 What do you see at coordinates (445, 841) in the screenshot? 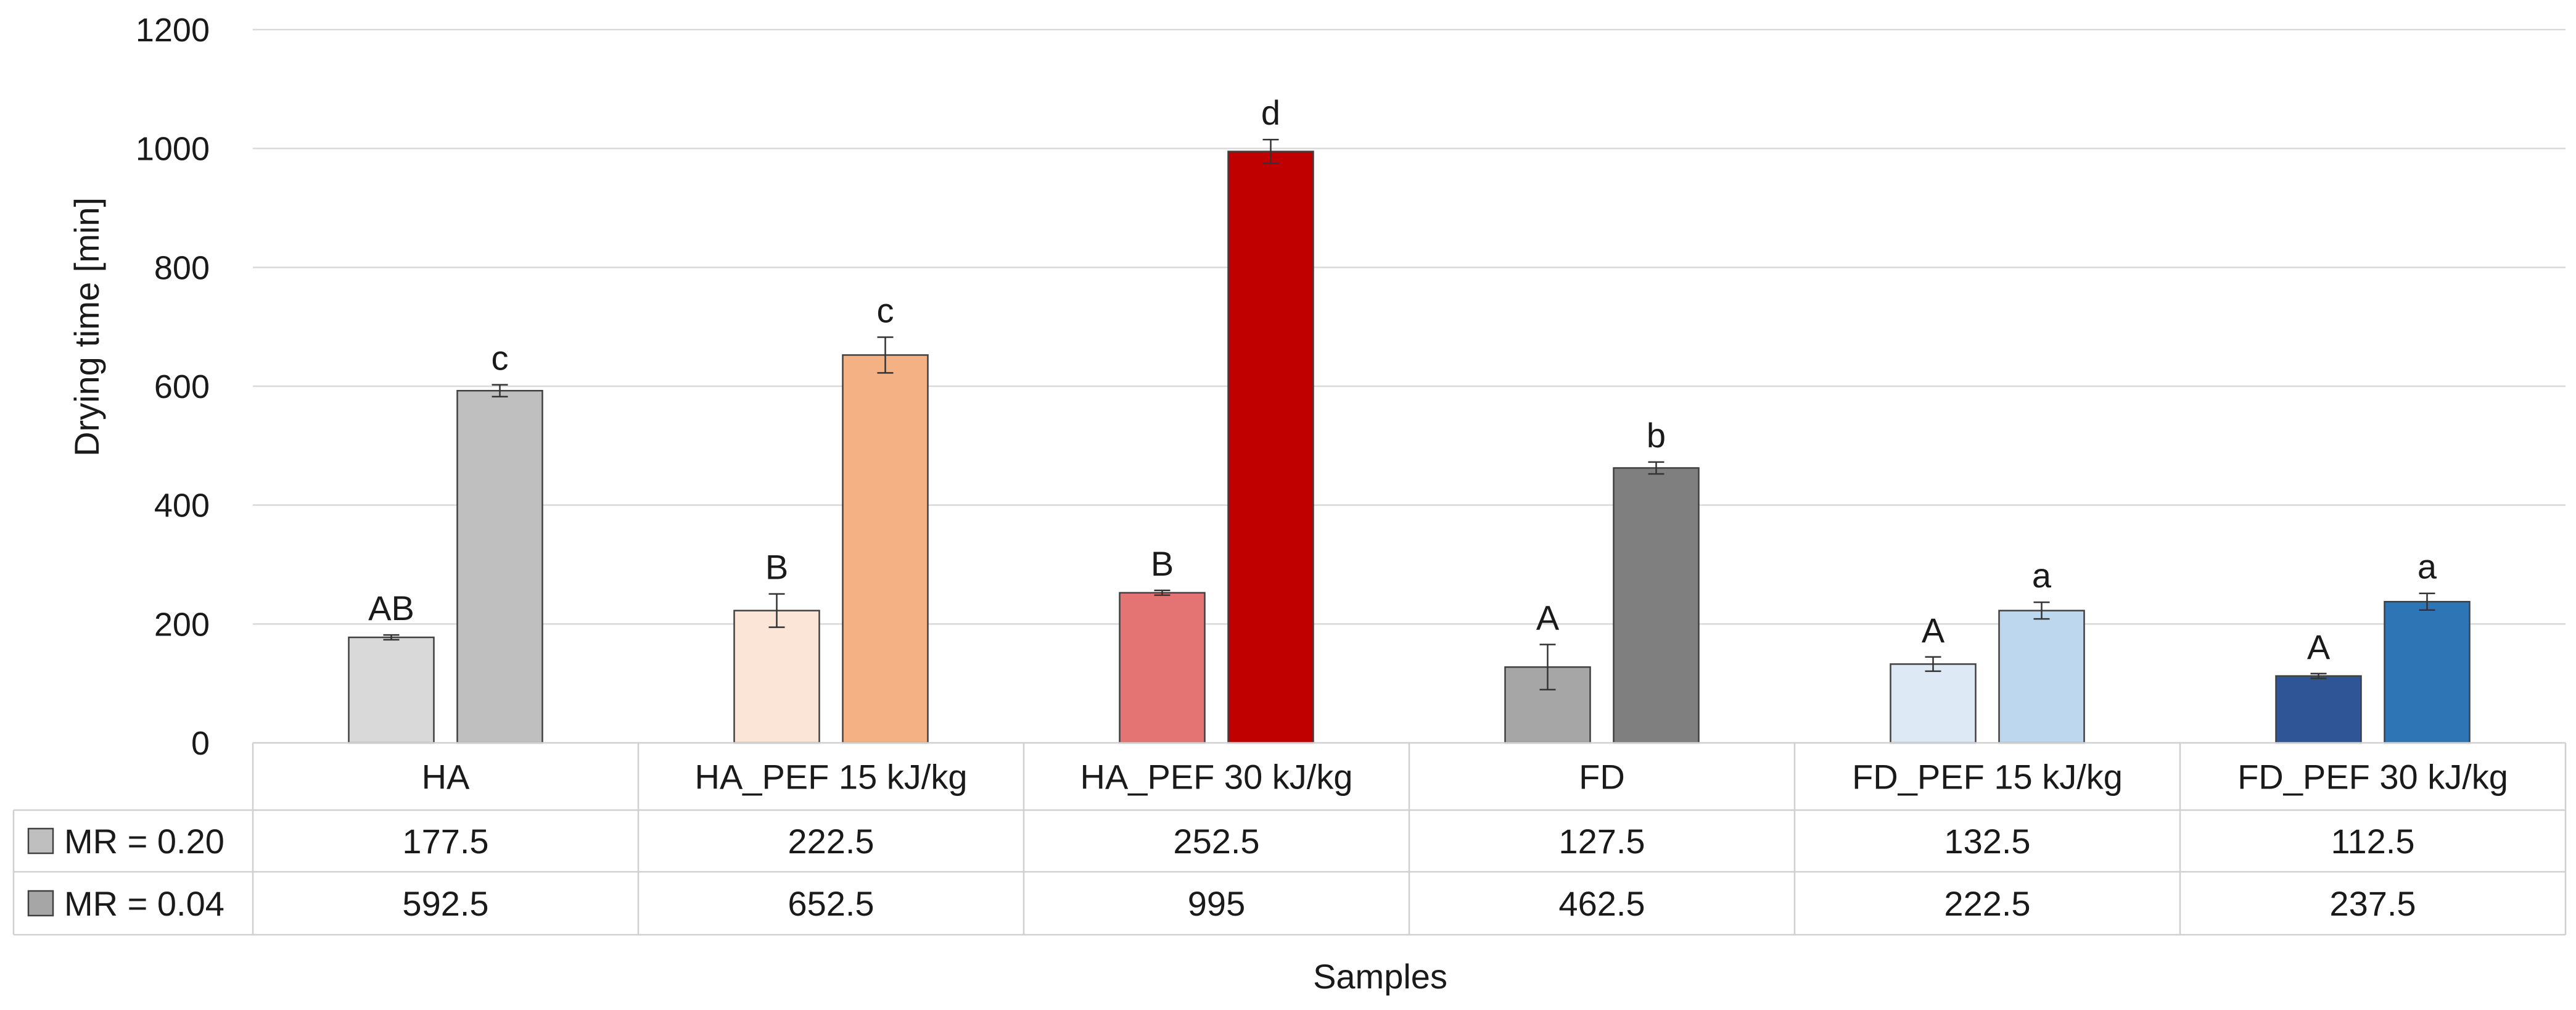
I see `table-value: 177.5` at bounding box center [445, 841].